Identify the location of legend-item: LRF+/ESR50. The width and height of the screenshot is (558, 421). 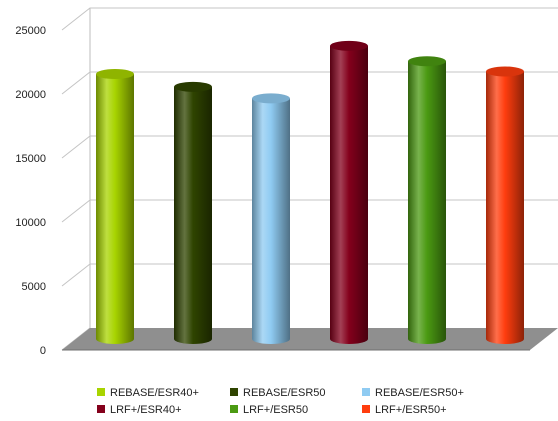
(269, 410).